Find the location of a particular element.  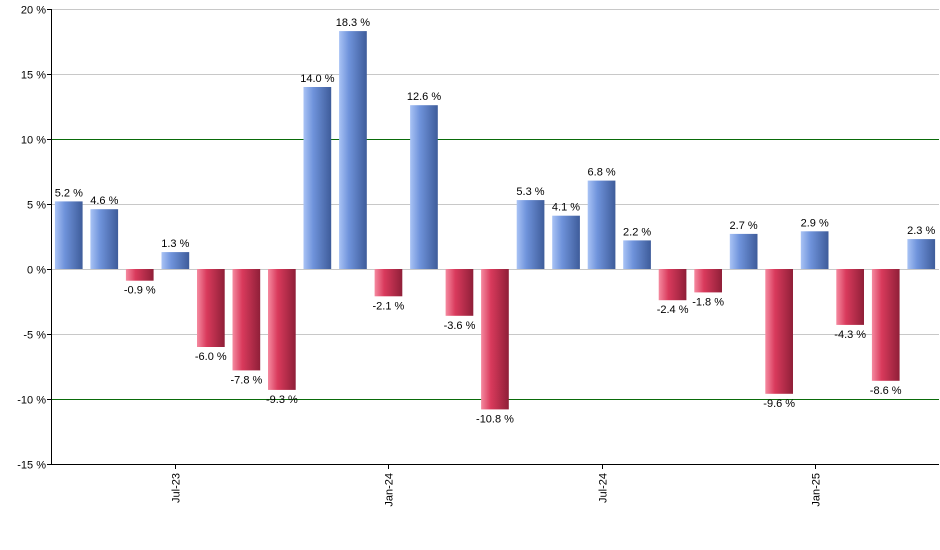

data-label-Mar-25: -8.6 % is located at coordinates (886, 391).